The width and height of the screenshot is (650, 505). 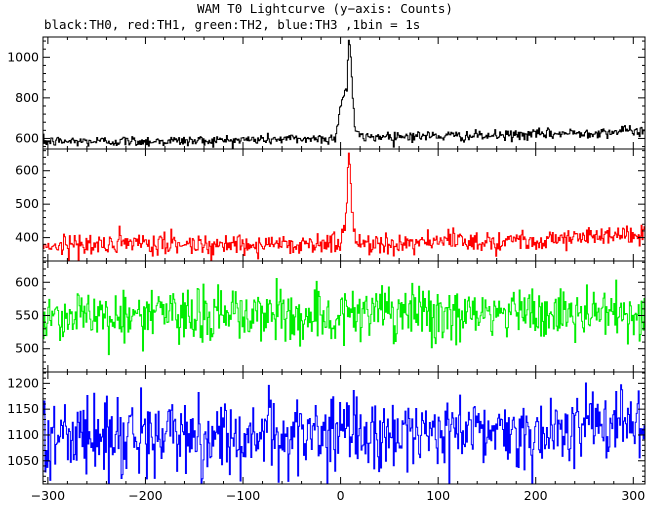 What do you see at coordinates (325, 8) in the screenshot?
I see `chart-title: WAM T0 Lightcurve (y−axis: Counts)` at bounding box center [325, 8].